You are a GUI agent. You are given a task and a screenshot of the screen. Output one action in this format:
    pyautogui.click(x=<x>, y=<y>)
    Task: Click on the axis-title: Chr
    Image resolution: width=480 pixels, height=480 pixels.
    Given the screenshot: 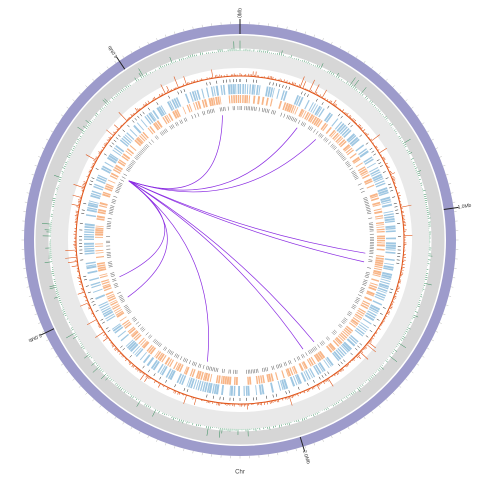 What is the action you would take?
    pyautogui.click(x=240, y=473)
    